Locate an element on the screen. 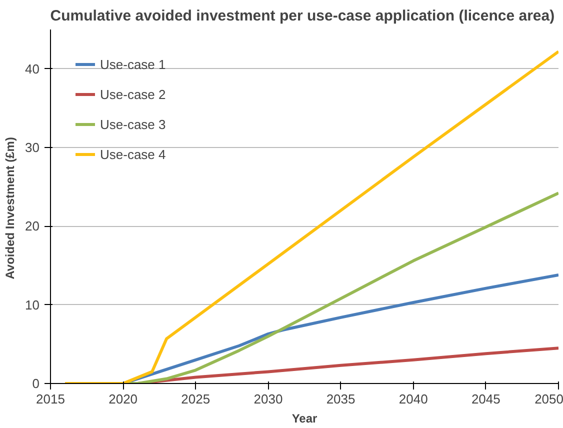 The height and width of the screenshot is (428, 563). y-axis-title: Avoided Investment (£m) is located at coordinates (10, 208).